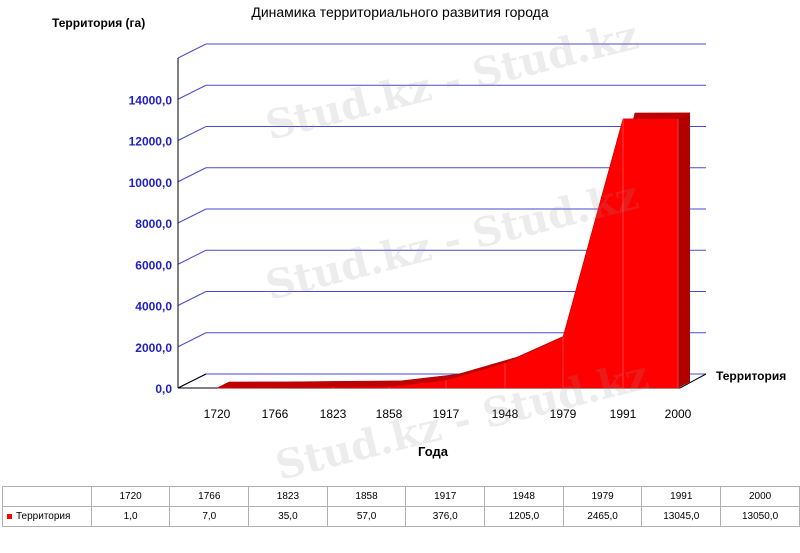 Image resolution: width=800 pixels, height=553 pixels. Describe the element at coordinates (209, 516) in the screenshot. I see `data-table-value-cell: 7,0` at that location.